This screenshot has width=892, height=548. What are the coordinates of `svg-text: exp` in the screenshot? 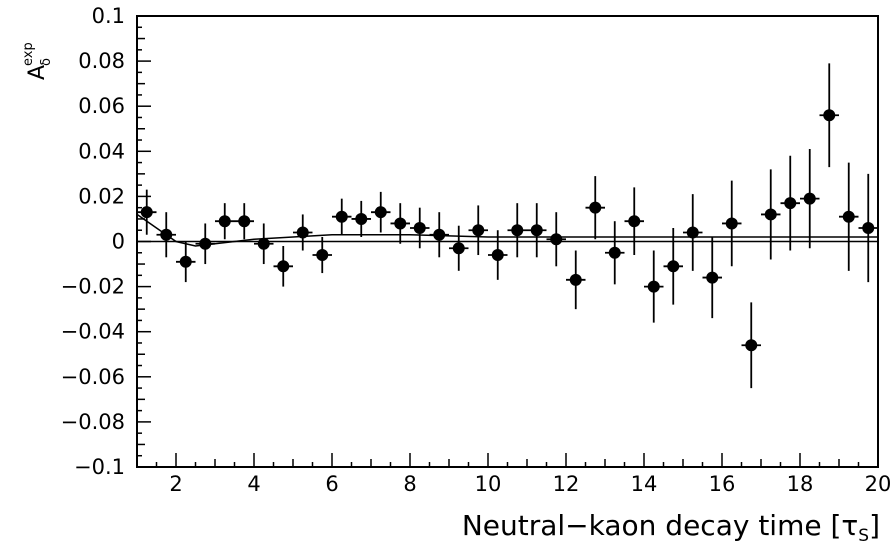 It's located at (28, 54).